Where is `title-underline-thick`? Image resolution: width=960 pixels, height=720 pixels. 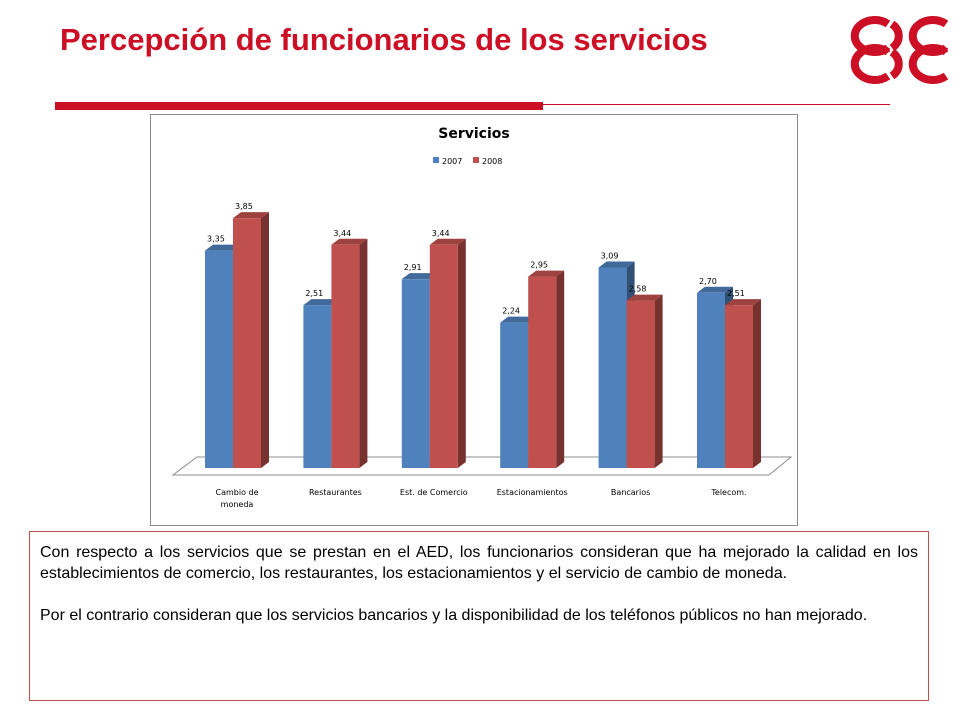
title-underline-thick is located at coordinates (299, 106).